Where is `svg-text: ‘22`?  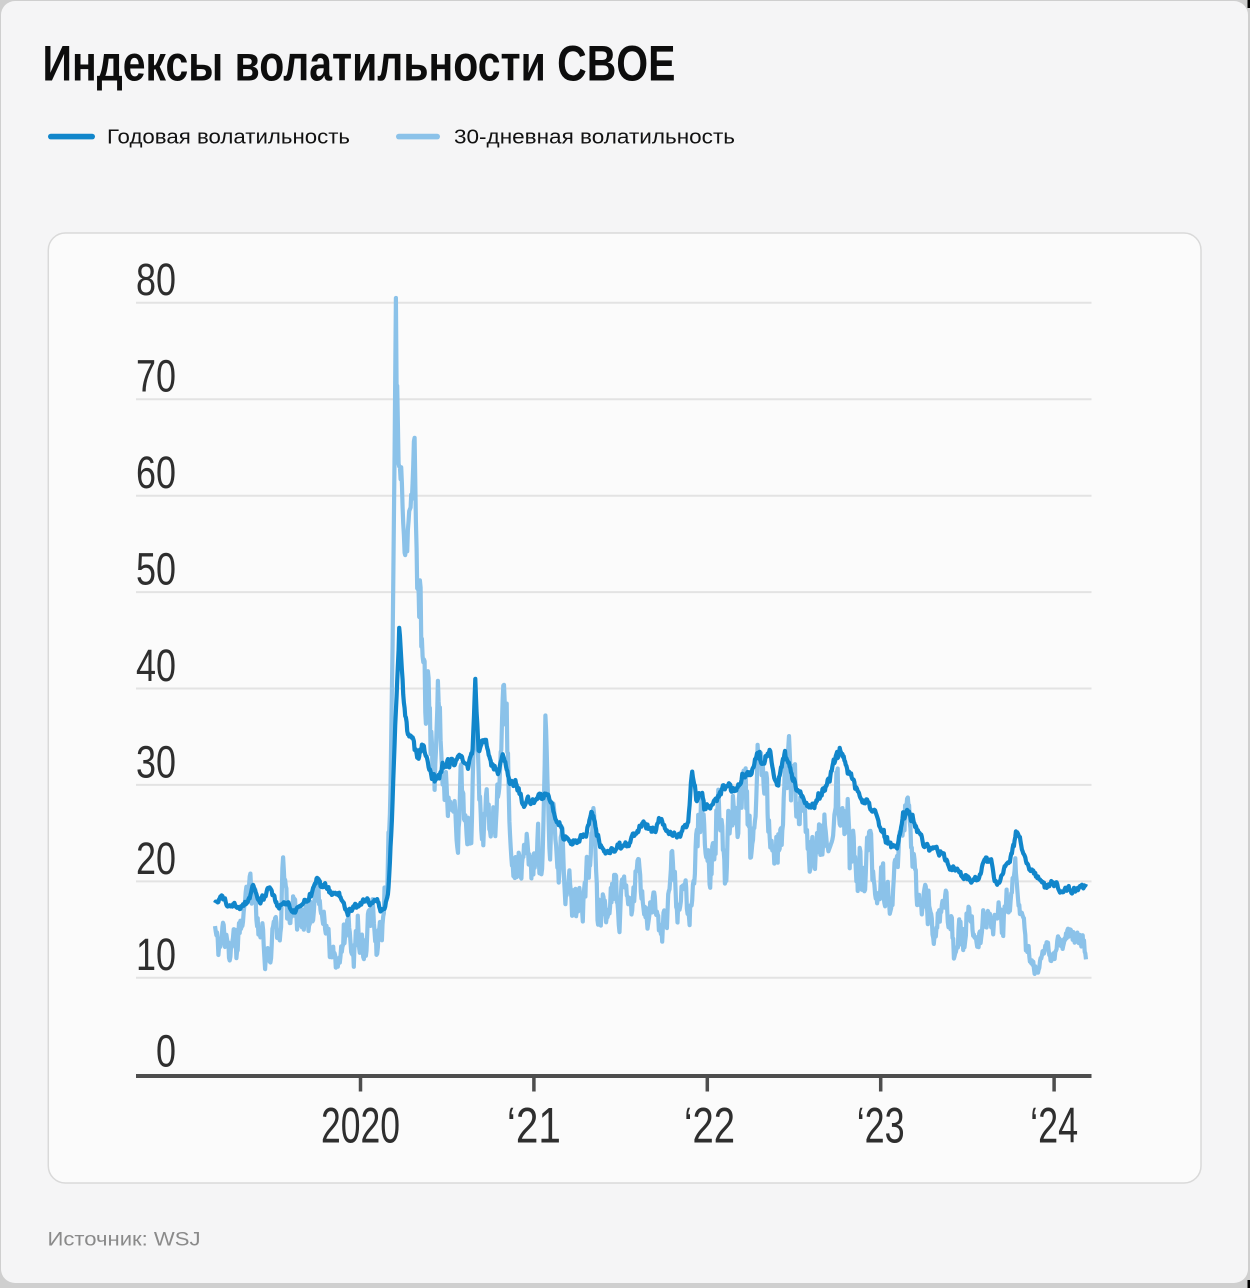
svg-text: ‘22 is located at coordinates (709, 1125).